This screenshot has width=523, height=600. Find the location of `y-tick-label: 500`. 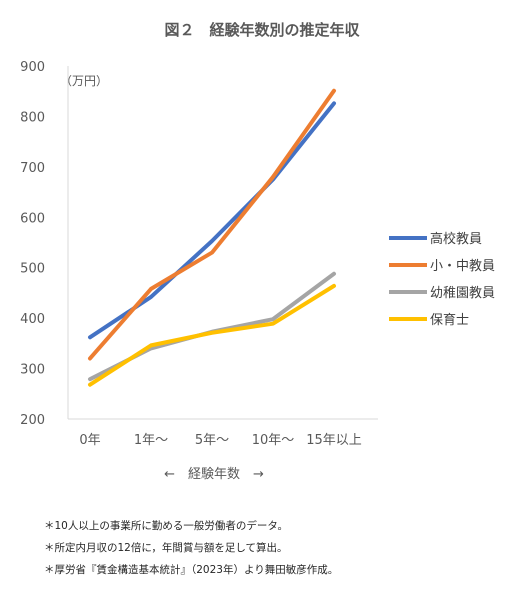

y-tick-label: 500 is located at coordinates (32, 269).